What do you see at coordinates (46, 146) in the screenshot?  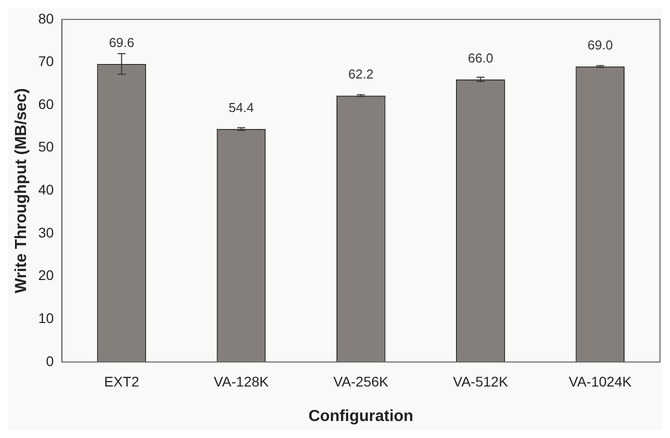 I see `y-tick-label: 50` at bounding box center [46, 146].